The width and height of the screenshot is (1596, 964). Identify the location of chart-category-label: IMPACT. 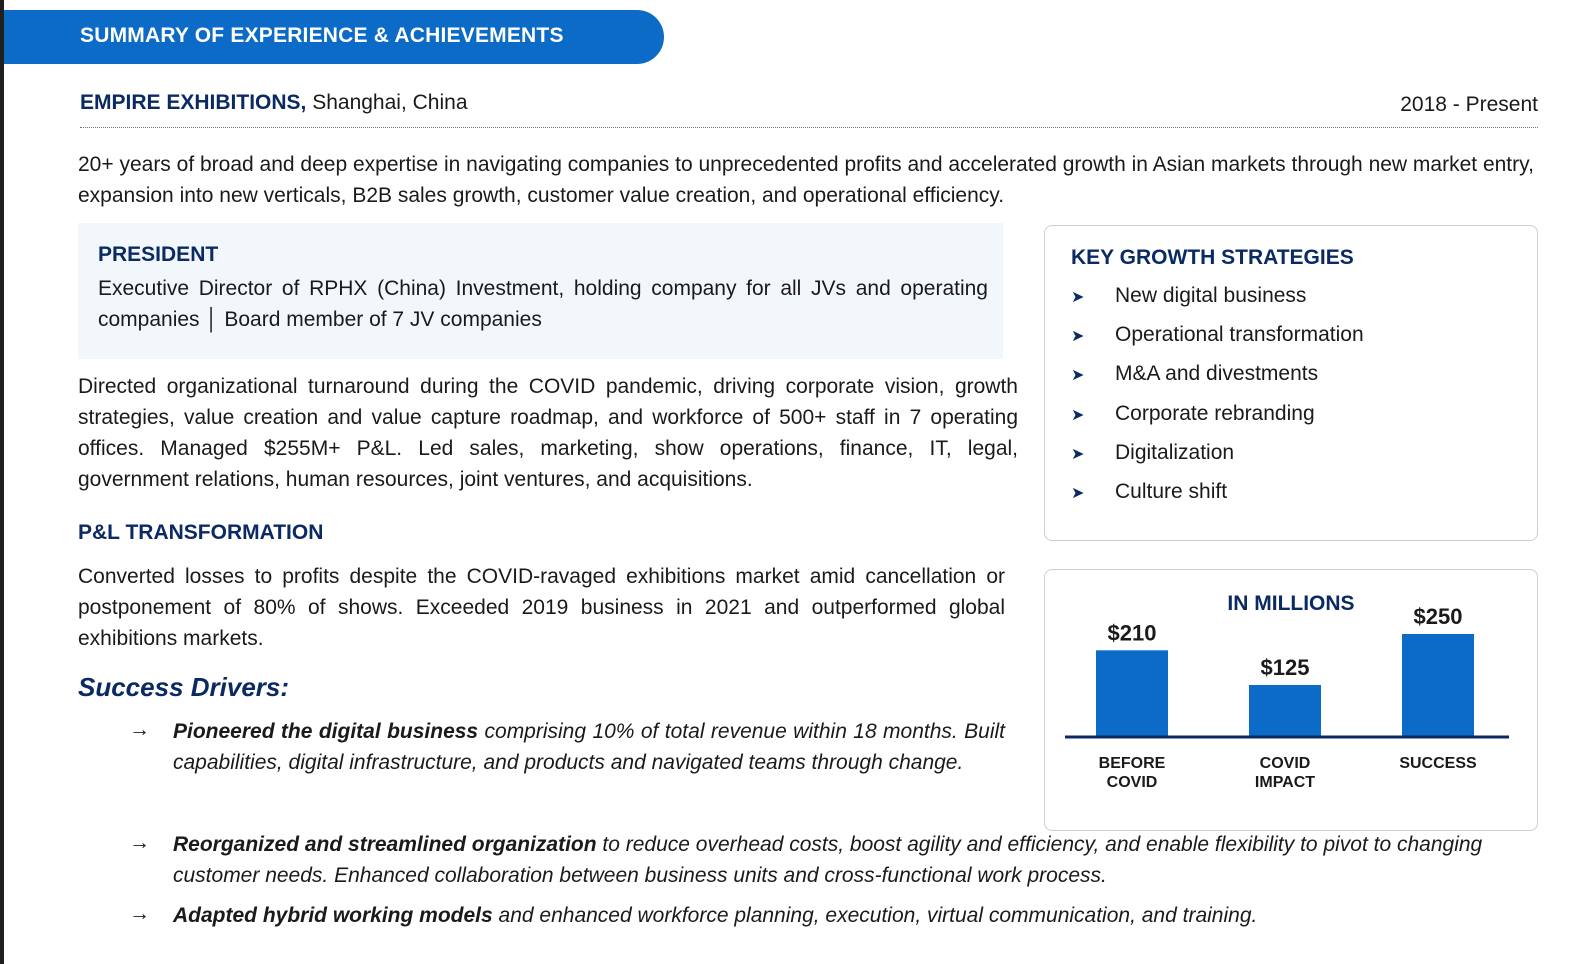
(1285, 782).